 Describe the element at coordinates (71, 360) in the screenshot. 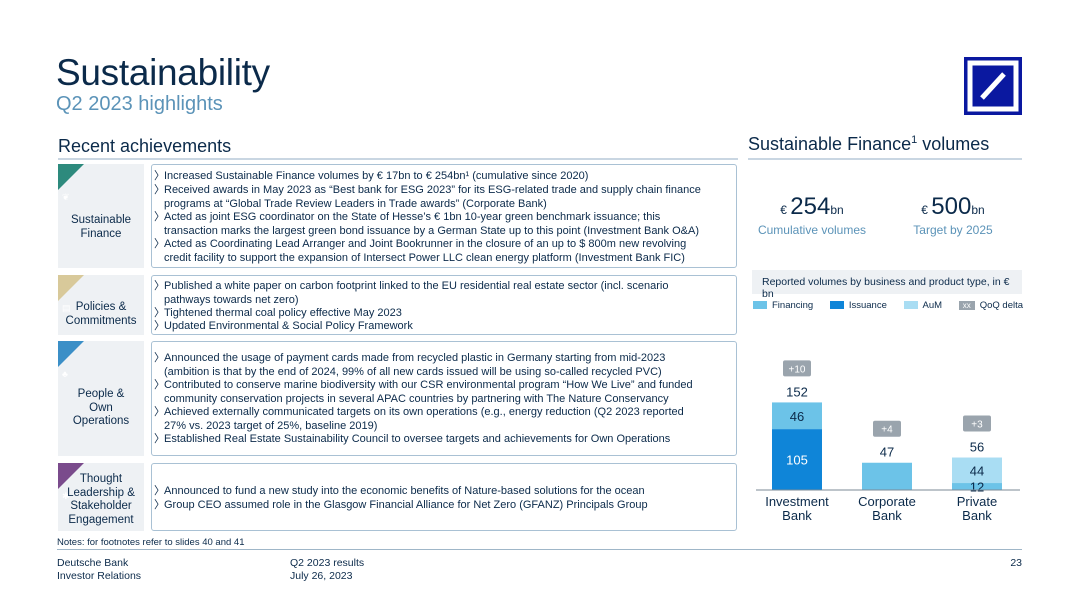

I see `people-icon: ♣` at that location.